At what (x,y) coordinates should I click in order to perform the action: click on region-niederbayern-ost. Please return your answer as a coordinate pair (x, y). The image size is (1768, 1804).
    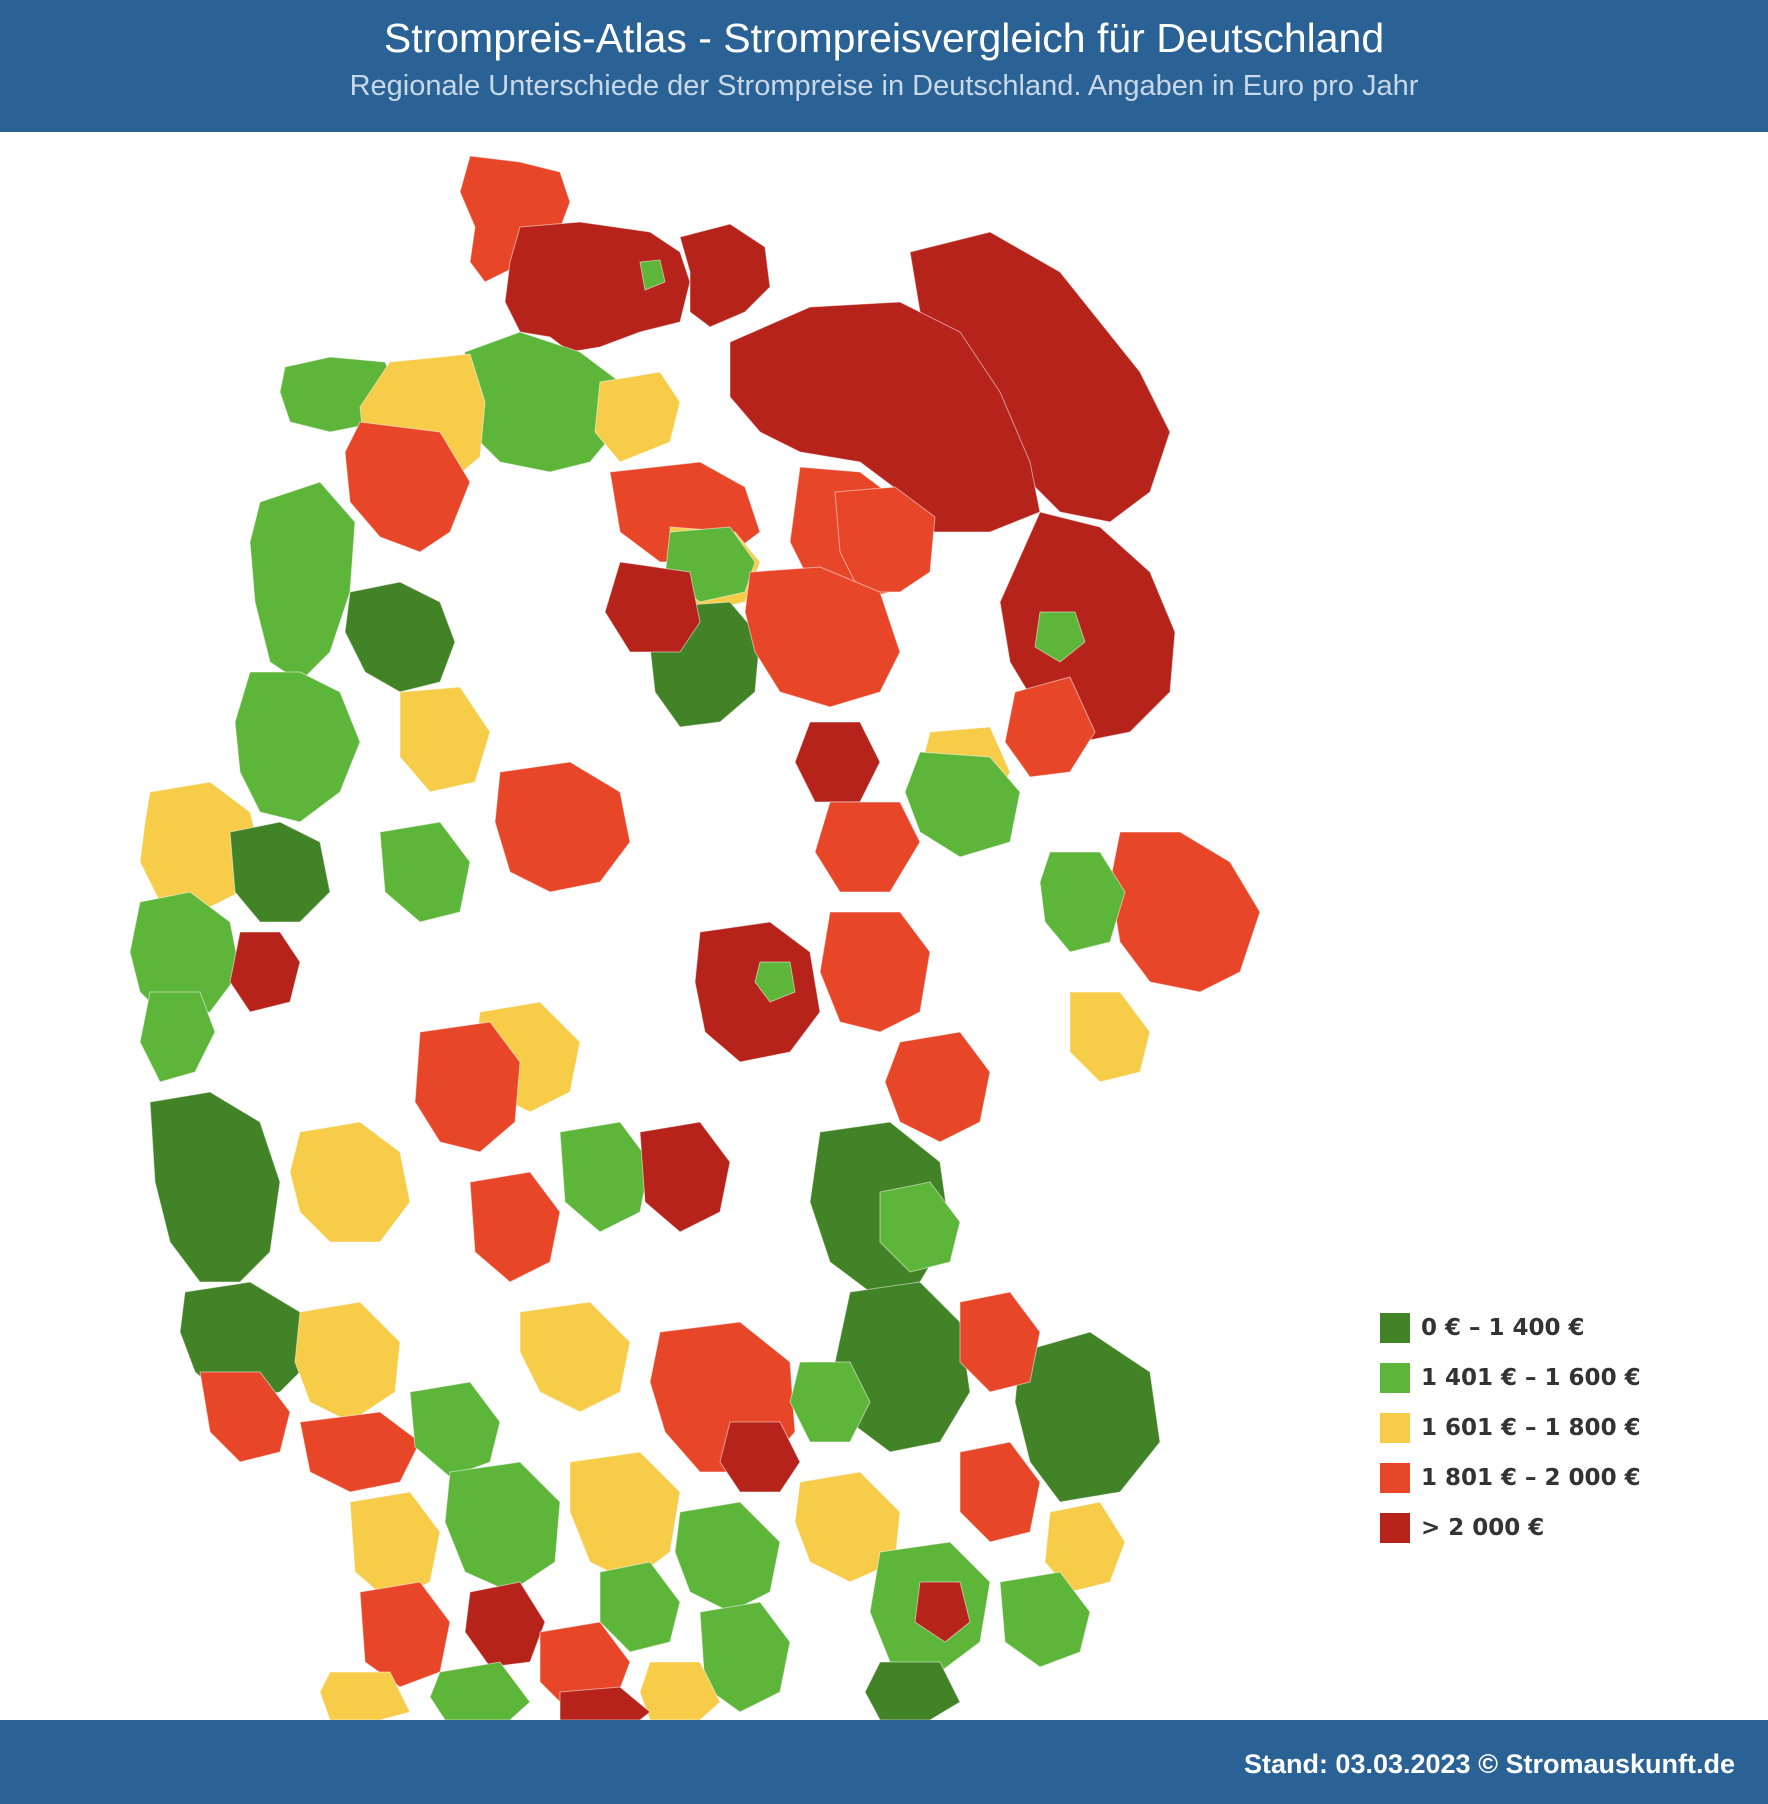
    Looking at the image, I should click on (1087, 1417).